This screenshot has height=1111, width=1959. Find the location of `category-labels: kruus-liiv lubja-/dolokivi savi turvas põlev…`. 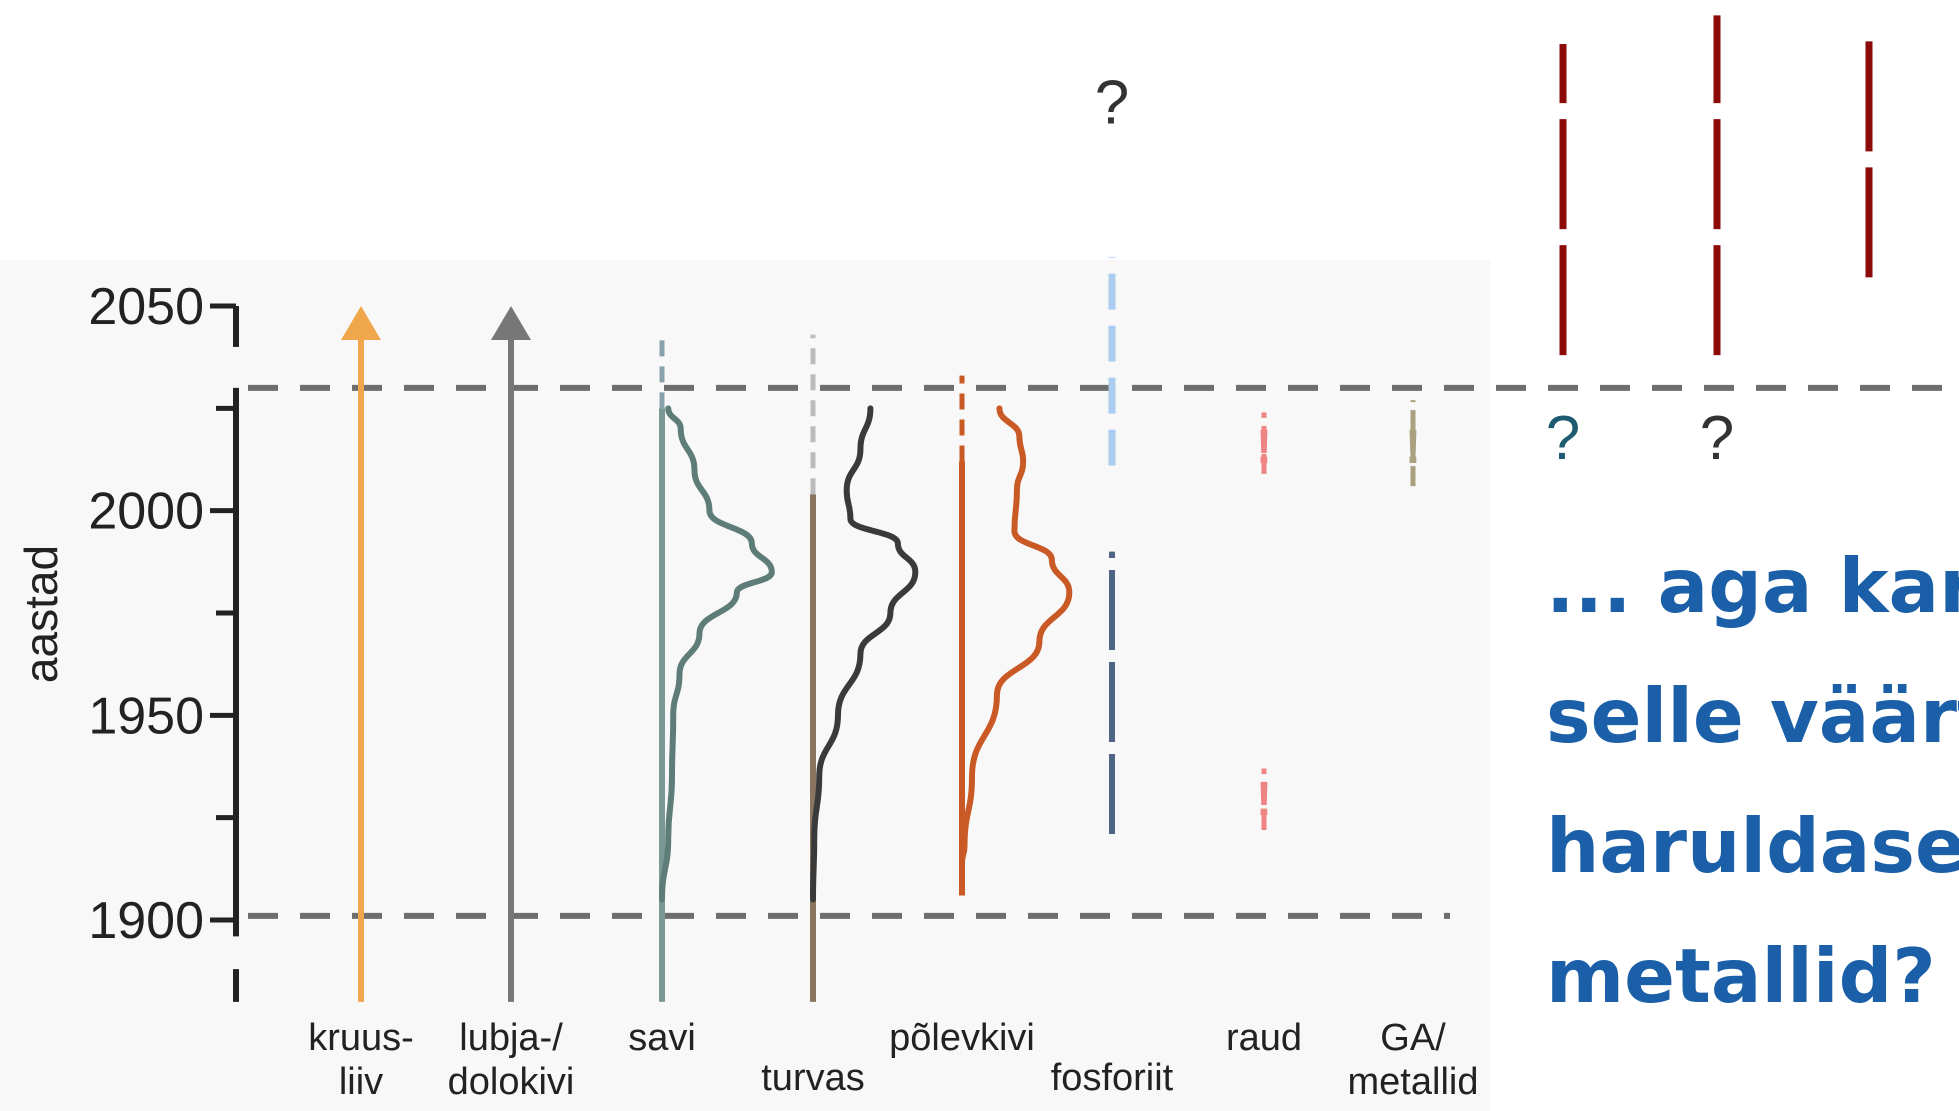

category-labels: kruus-liiv lubja-/dolokivi savi turvas põlev… is located at coordinates (893, 1060).